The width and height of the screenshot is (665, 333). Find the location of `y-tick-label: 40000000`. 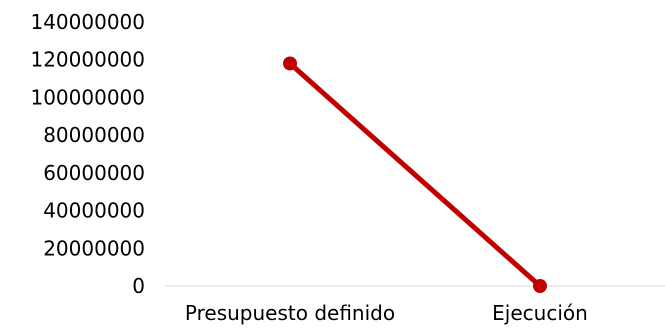

y-tick-label: 40000000 is located at coordinates (94, 211).